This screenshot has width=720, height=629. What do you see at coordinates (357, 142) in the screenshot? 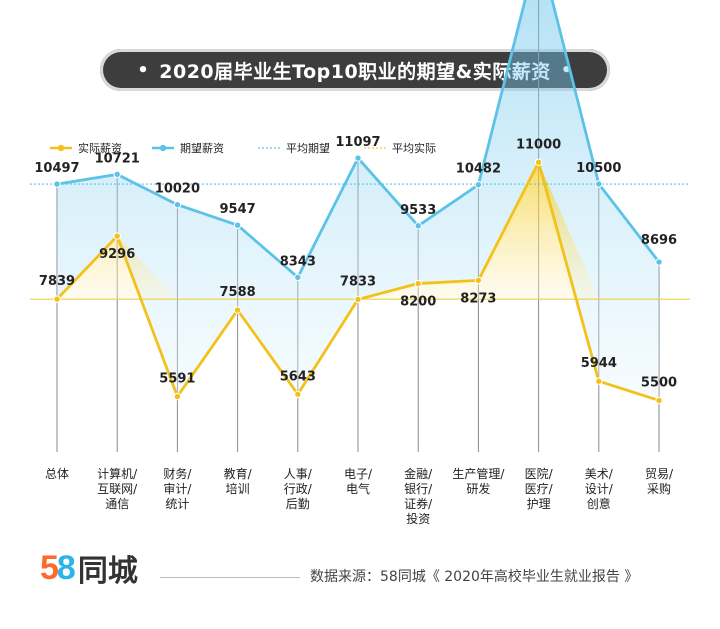
I see `expected-value-label: 11097` at bounding box center [357, 142].